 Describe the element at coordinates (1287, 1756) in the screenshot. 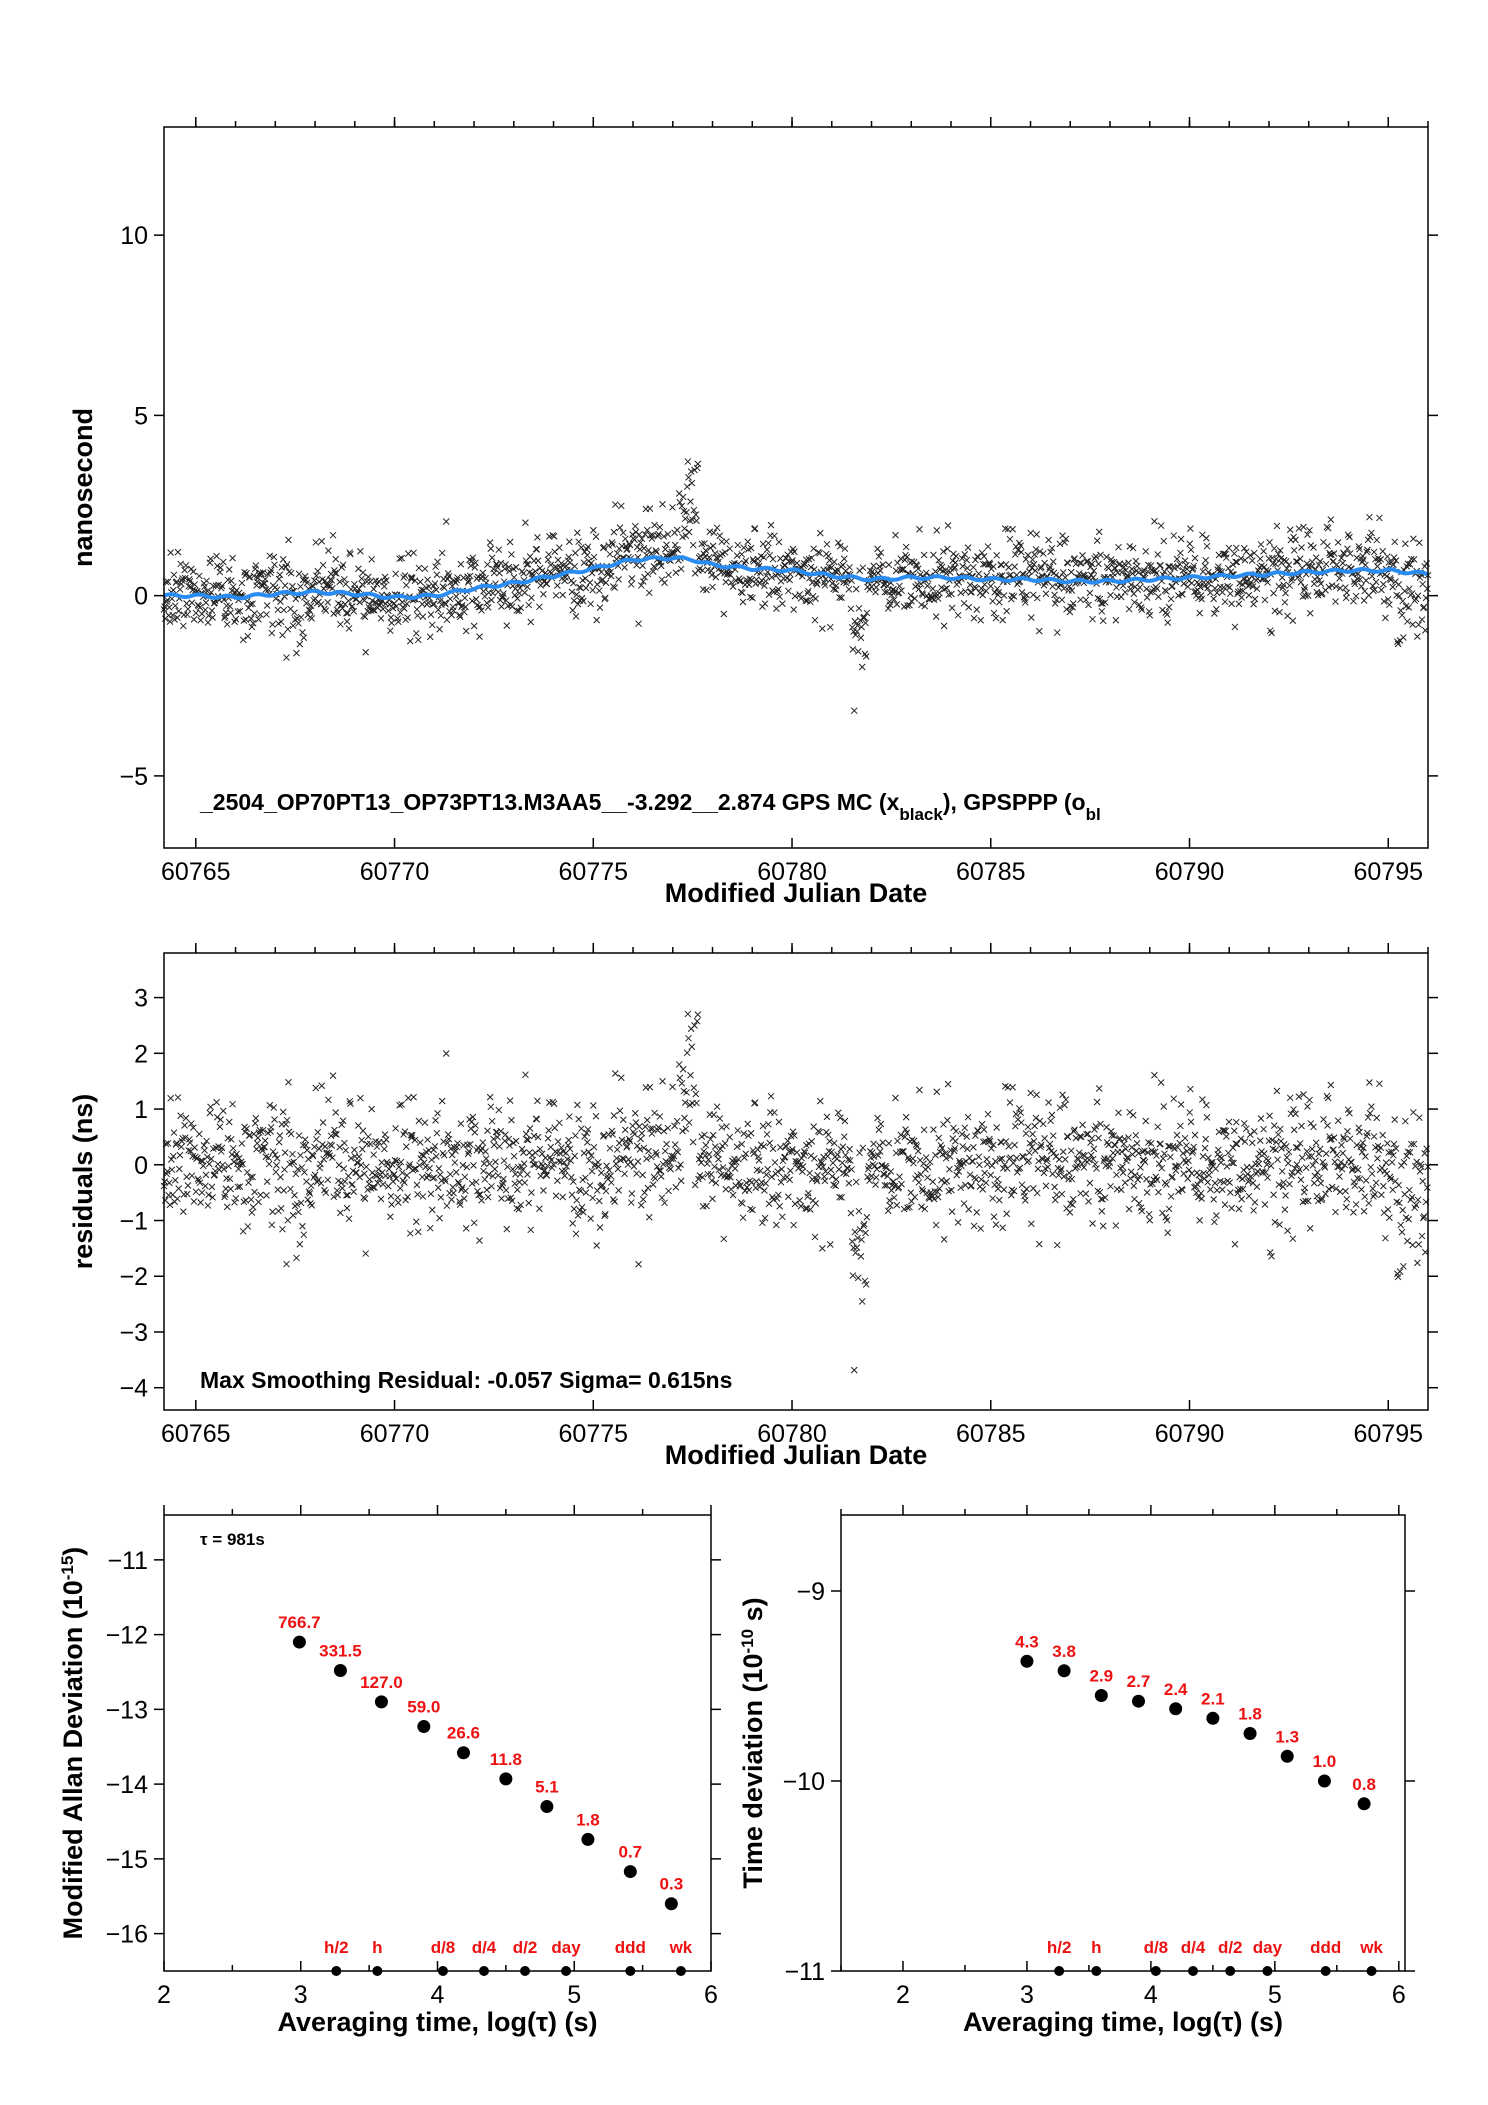

I see `deviation-point` at that location.